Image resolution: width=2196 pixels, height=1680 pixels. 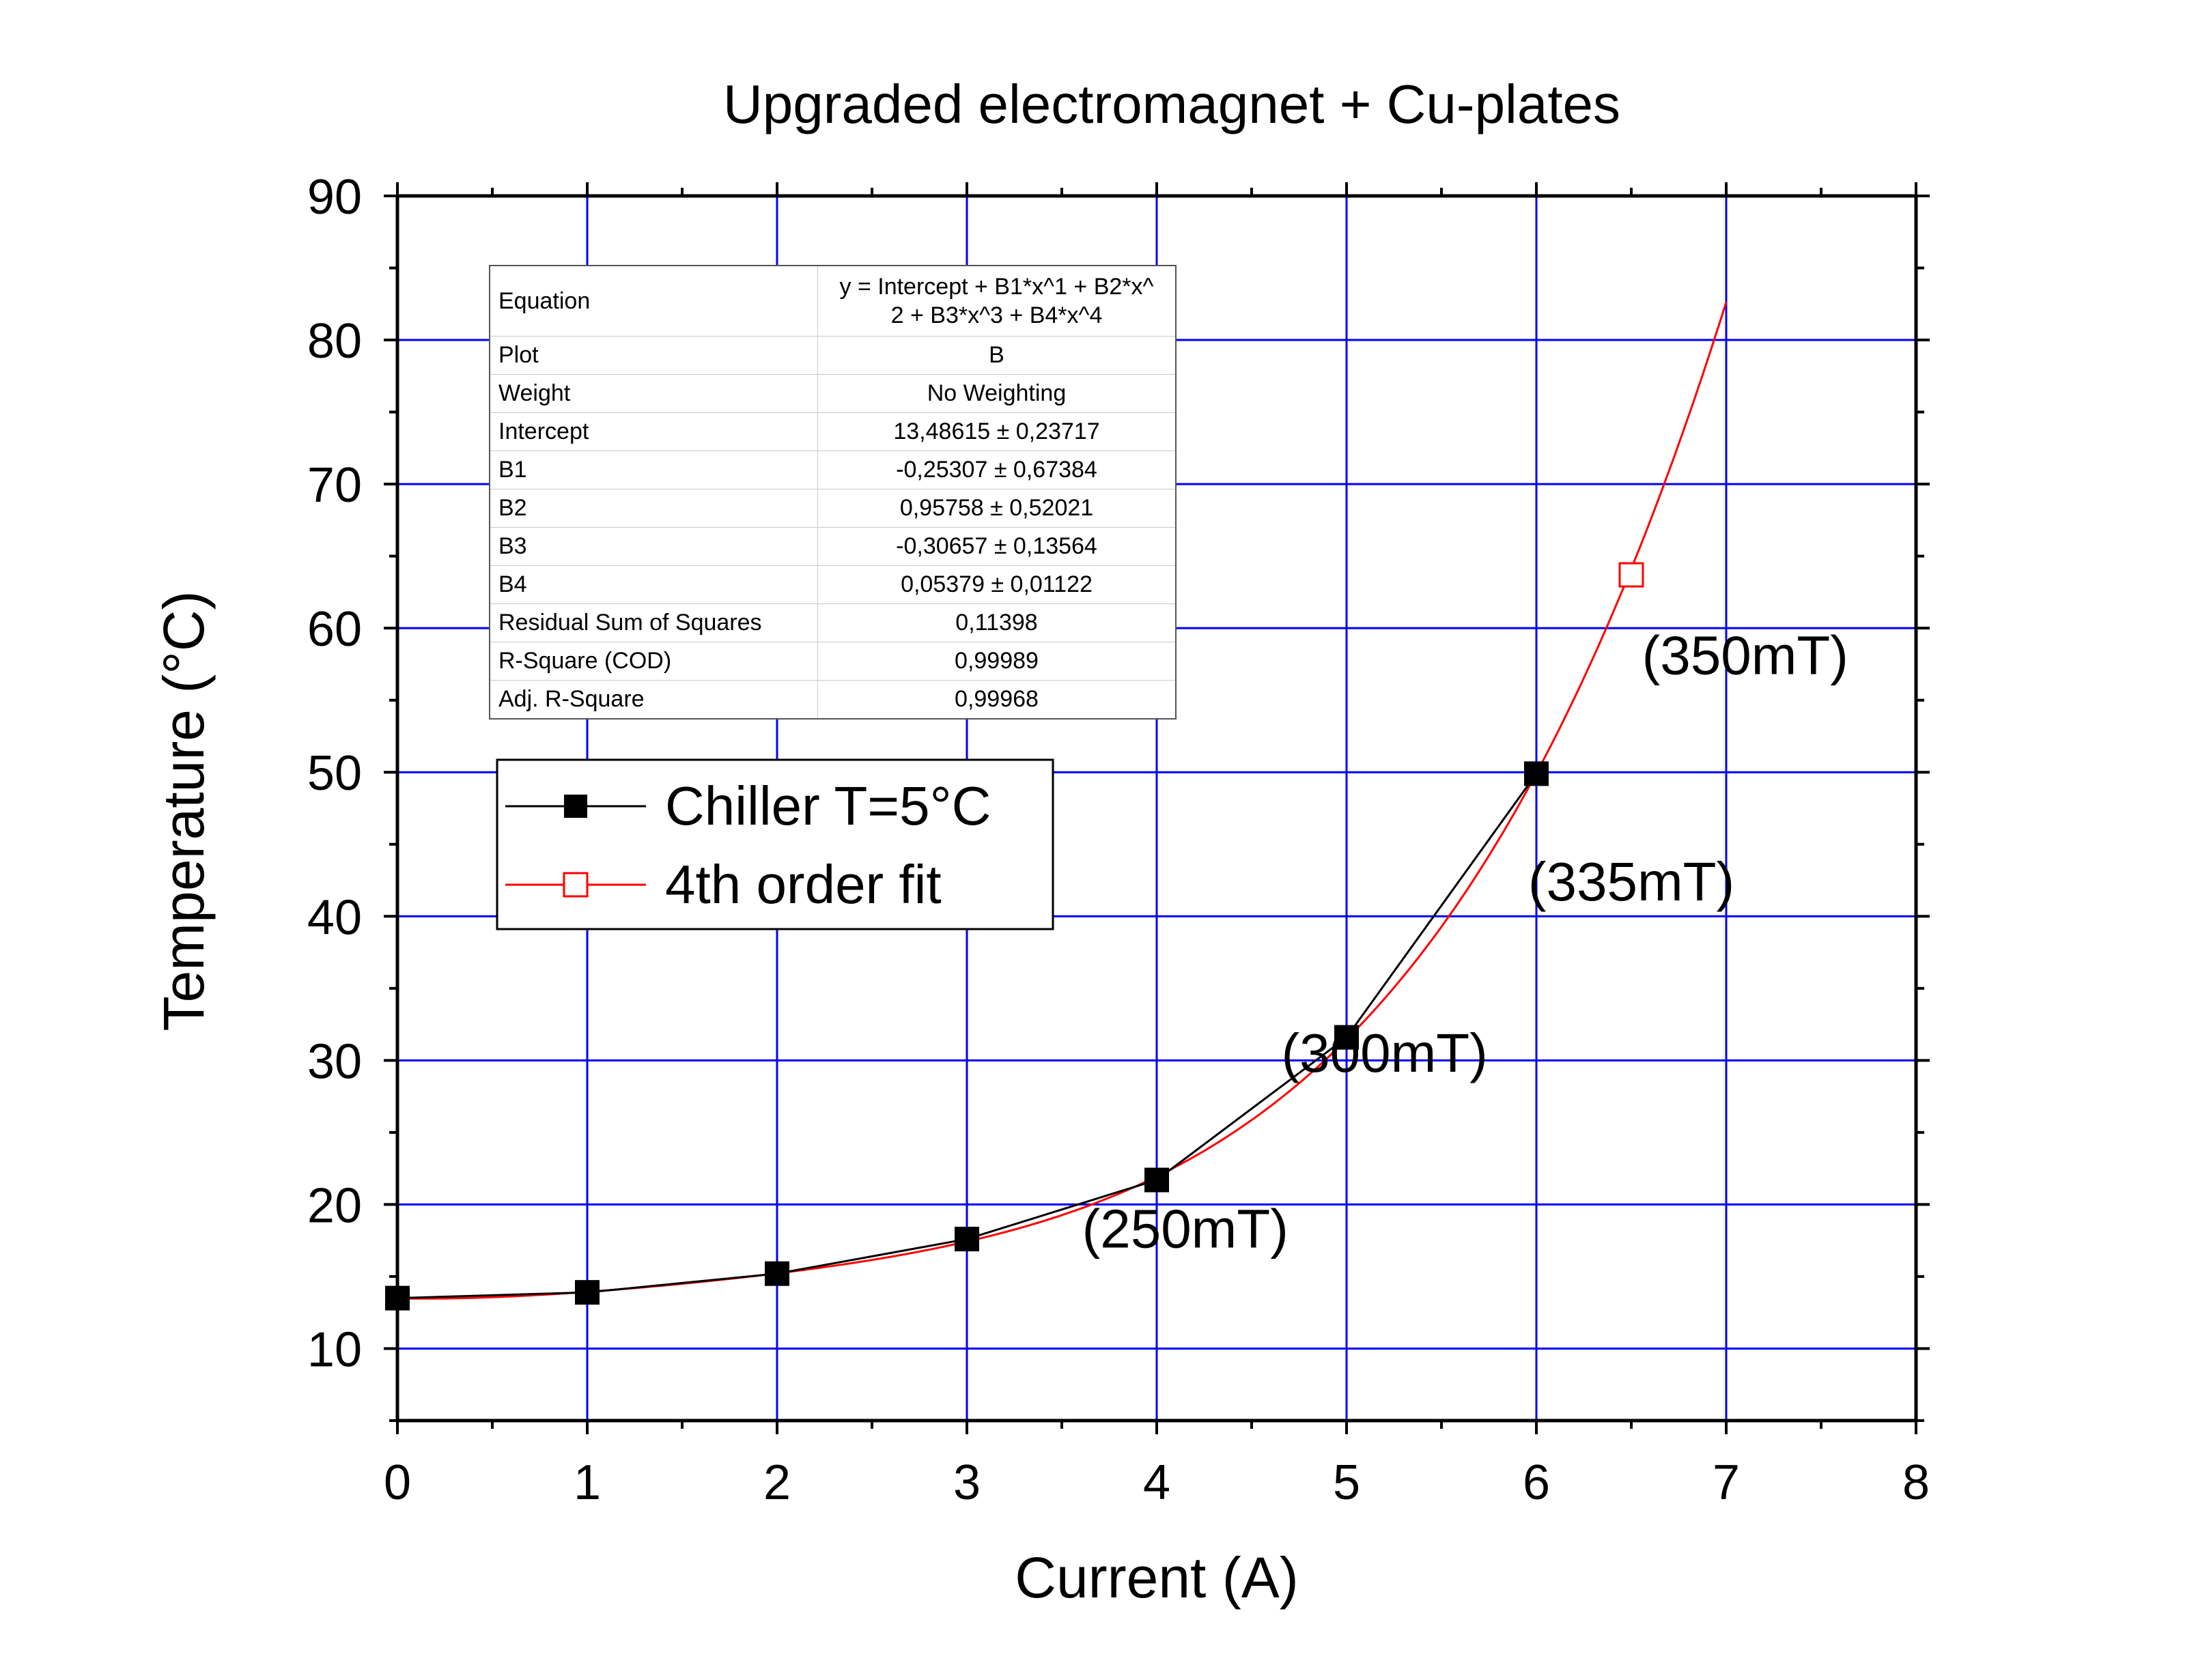 What do you see at coordinates (997, 470) in the screenshot?
I see `fit-value: -0,25307 ± 0,67384` at bounding box center [997, 470].